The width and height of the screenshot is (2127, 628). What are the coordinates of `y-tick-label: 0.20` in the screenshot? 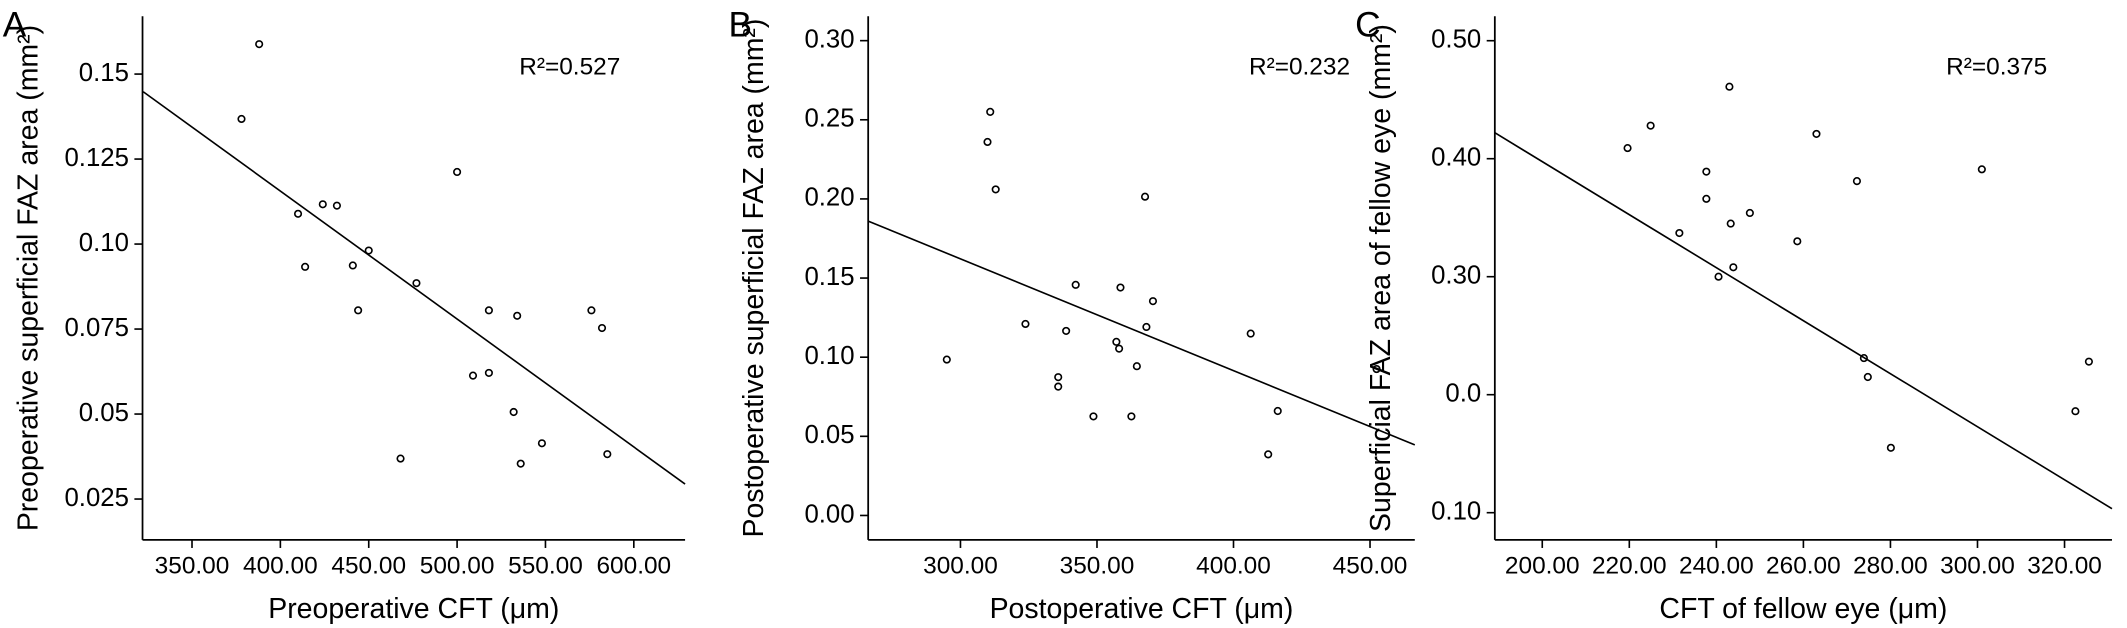 It's located at (829, 198).